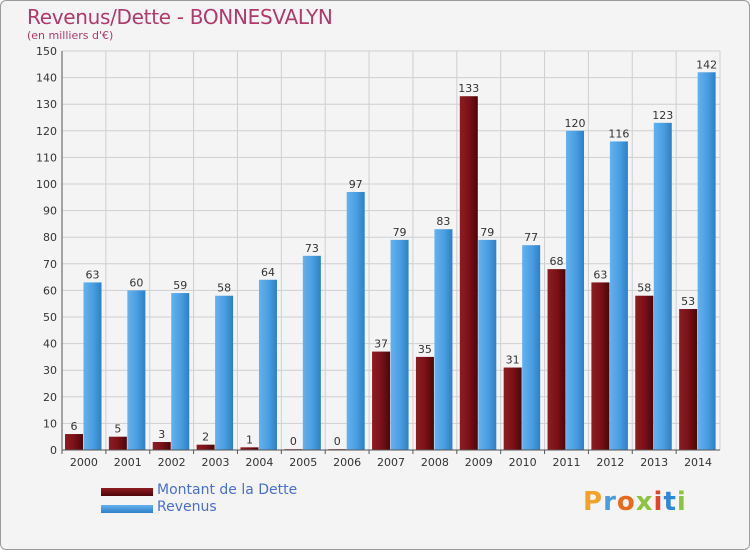 The width and height of the screenshot is (750, 550). Describe the element at coordinates (355, 321) in the screenshot. I see `bar-revenue-2006` at that location.